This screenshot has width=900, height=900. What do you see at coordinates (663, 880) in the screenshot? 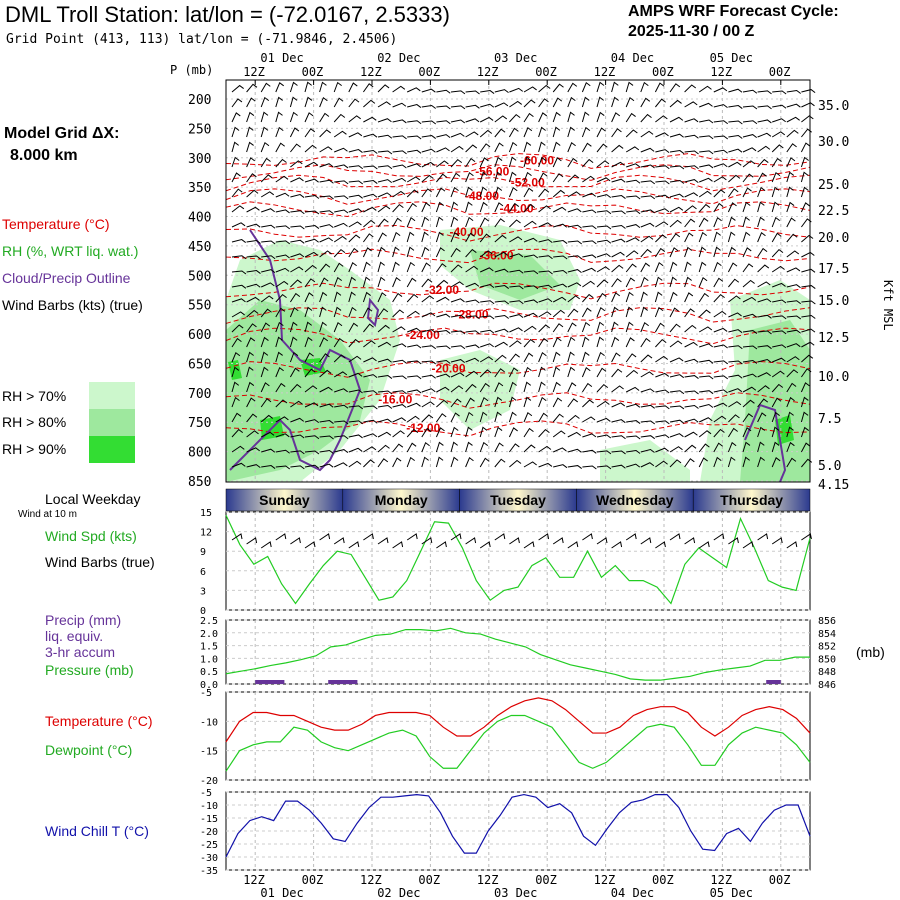
I see `bottom-time-tick: 00Z` at bounding box center [663, 880].